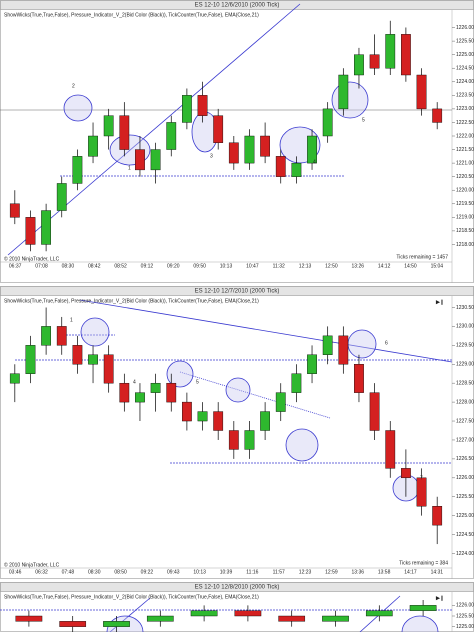 The width and height of the screenshot is (474, 632). What do you see at coordinates (386, 343) in the screenshot?
I see `annotation: 6` at bounding box center [386, 343].